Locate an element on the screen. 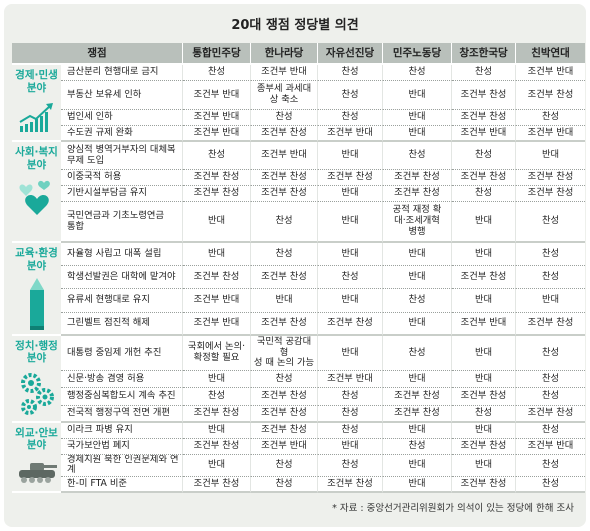  category-cell: 정치·행정 분야 is located at coordinates (36, 379).